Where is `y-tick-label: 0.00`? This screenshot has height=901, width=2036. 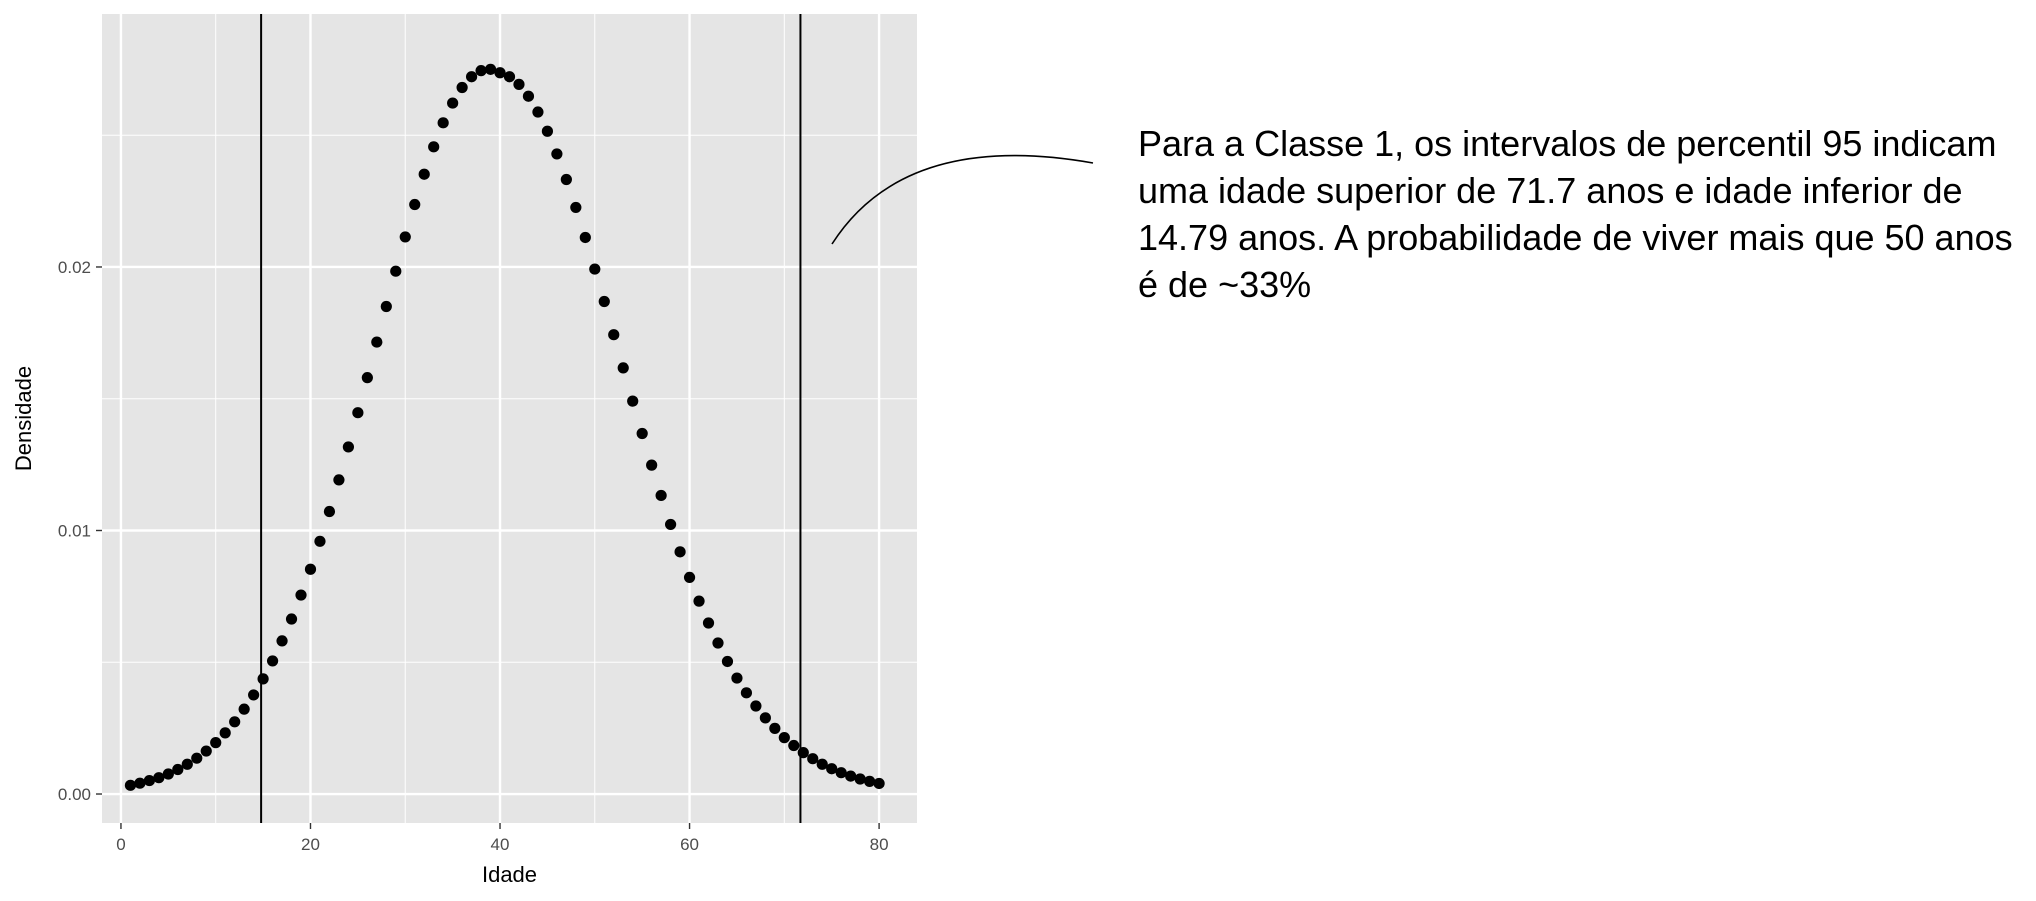
y-tick-label: 0.00 is located at coordinates (74, 794).